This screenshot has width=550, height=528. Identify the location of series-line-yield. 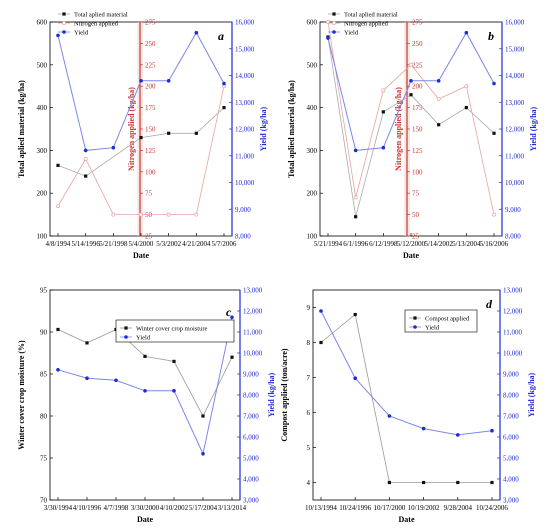
(411, 91).